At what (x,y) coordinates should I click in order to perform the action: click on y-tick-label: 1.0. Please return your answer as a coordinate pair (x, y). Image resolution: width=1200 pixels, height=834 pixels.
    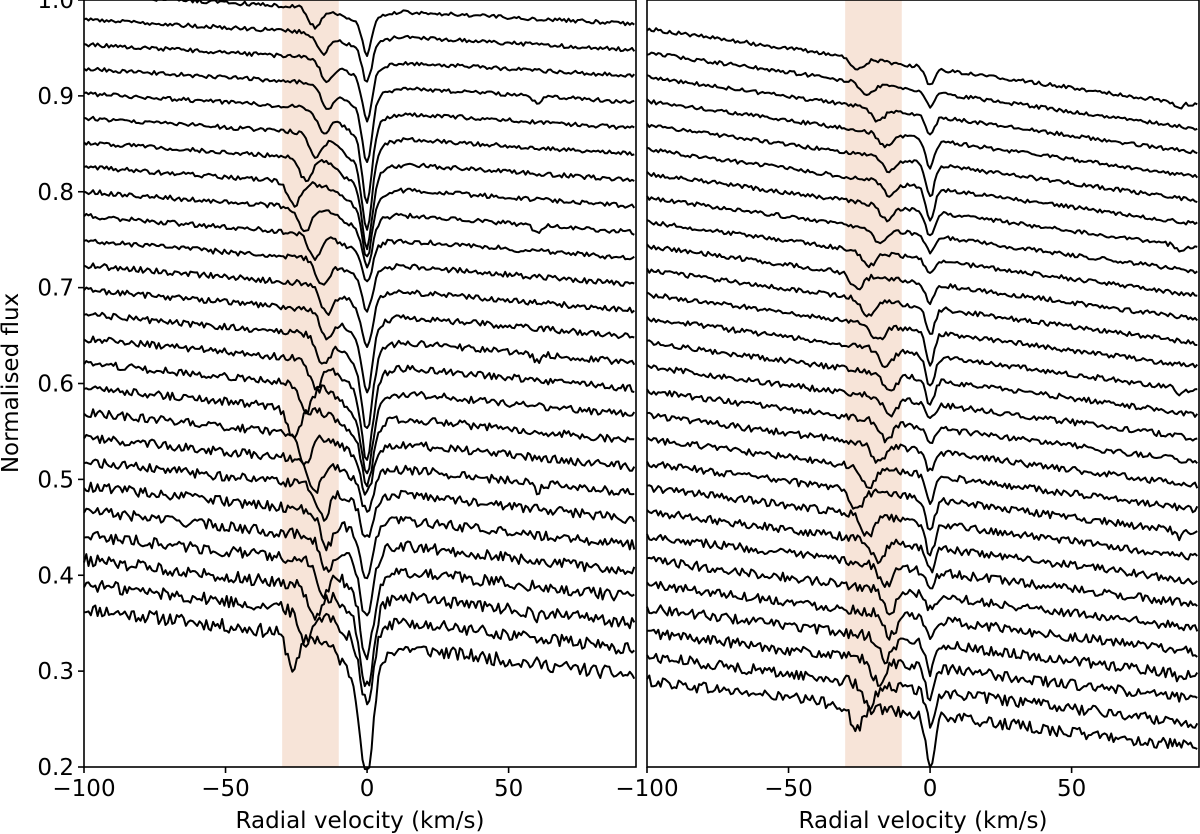
    Looking at the image, I should click on (55, 7).